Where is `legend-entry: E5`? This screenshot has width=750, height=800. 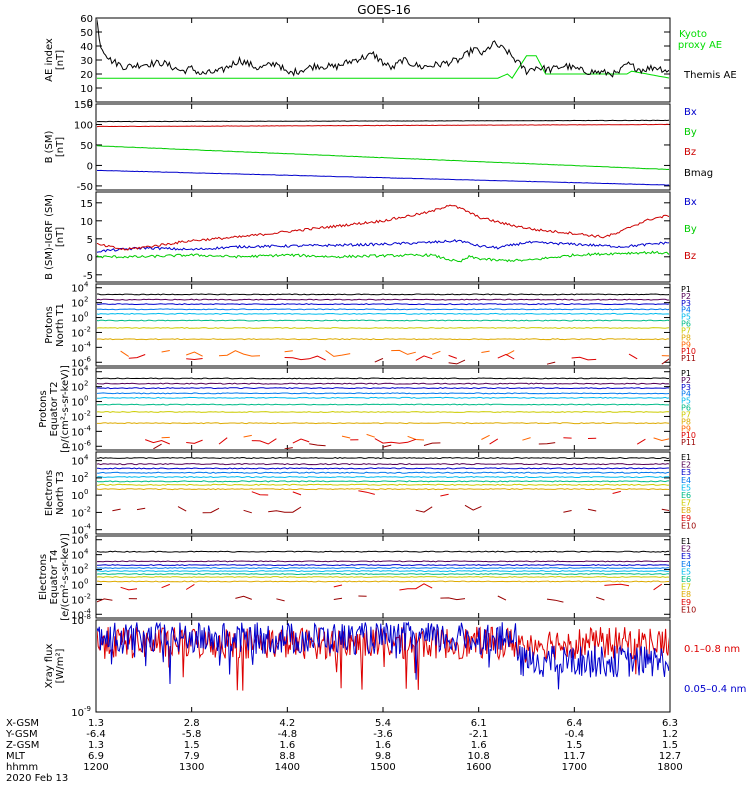
legend-entry: E5 is located at coordinates (686, 487).